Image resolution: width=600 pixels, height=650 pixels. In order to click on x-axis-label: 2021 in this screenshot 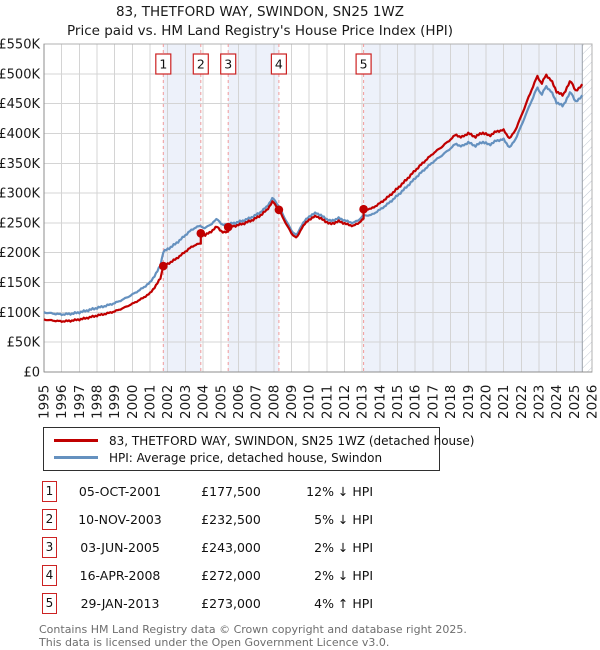, I will do `click(504, 402)`.